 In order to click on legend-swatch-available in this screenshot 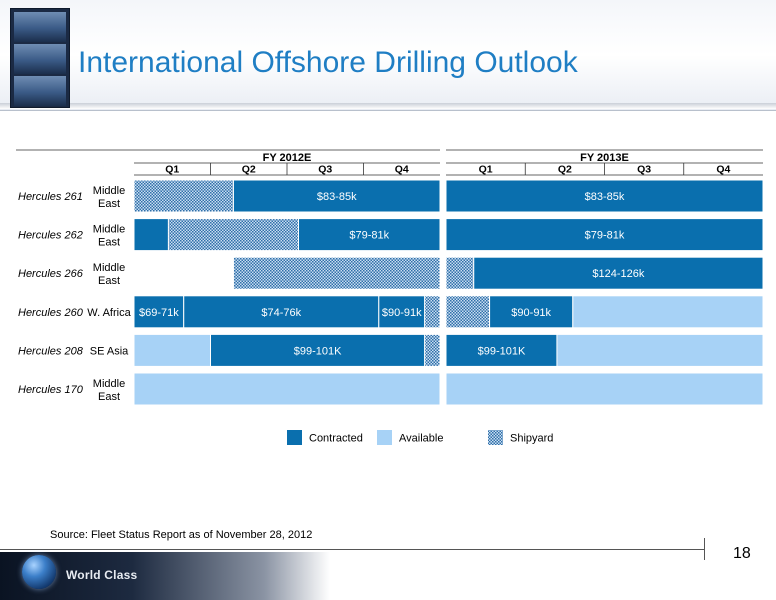, I will do `click(384, 437)`.